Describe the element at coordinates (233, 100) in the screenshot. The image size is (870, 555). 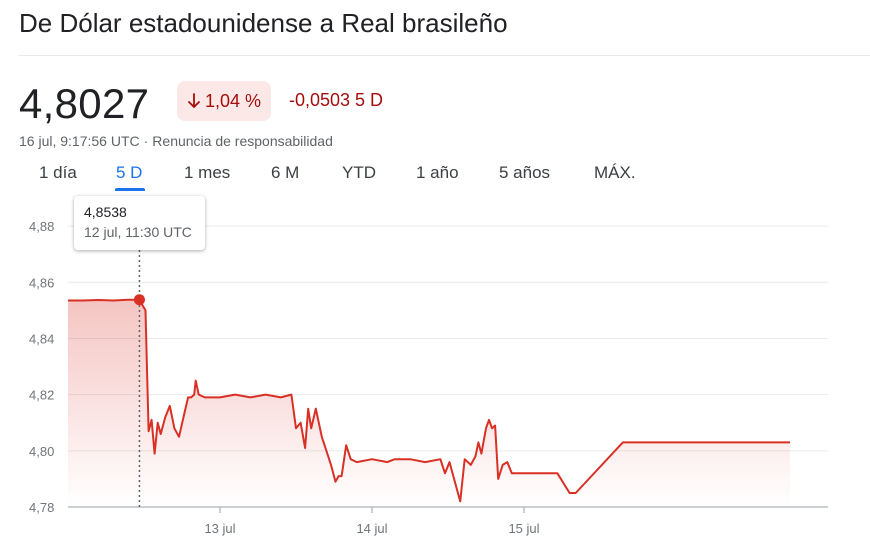
I see `change-percent-value: 1,04 %` at that location.